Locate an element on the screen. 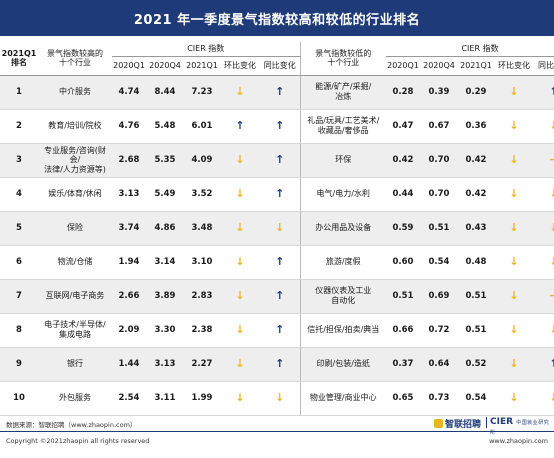 The height and width of the screenshot is (458, 554). industry-name-cell: 能源/矿产/采掘/ 冶炼 is located at coordinates (342, 92).